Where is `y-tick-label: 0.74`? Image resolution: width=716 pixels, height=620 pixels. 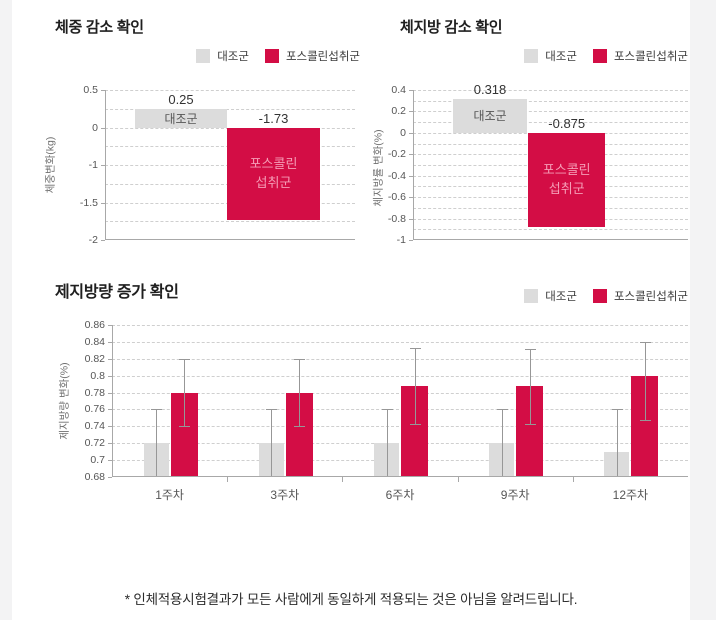 y-tick-label: 0.74 is located at coordinates (94, 426).